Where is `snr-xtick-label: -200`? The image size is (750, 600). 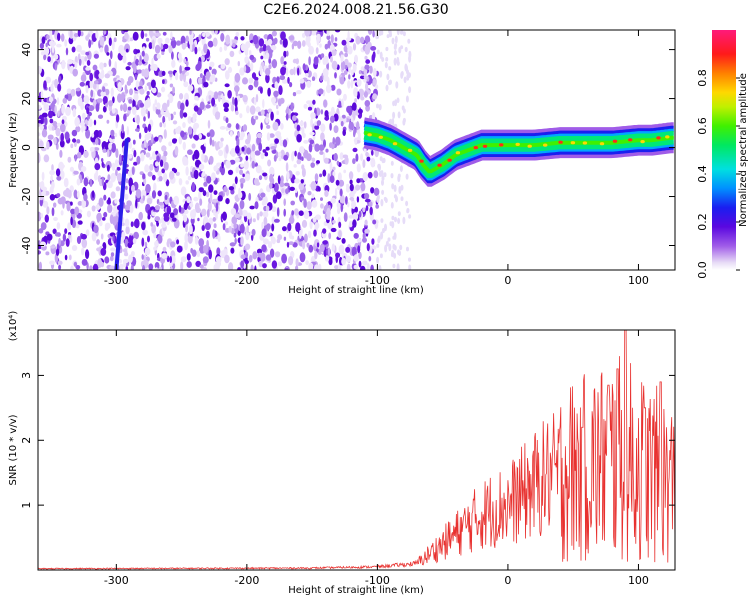
snr-xtick-label: -200 is located at coordinates (246, 580).